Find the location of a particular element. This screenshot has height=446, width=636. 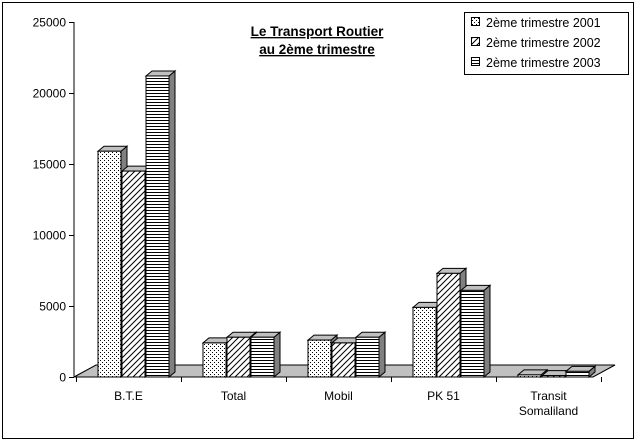

legend-label-2002: 2ème trimestre 2002 is located at coordinates (543, 43).